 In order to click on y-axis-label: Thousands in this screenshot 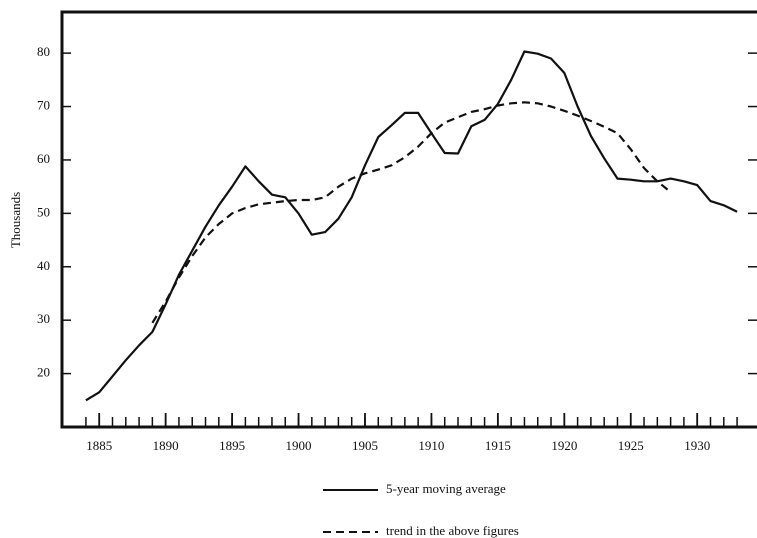, I will do `click(15, 220)`.